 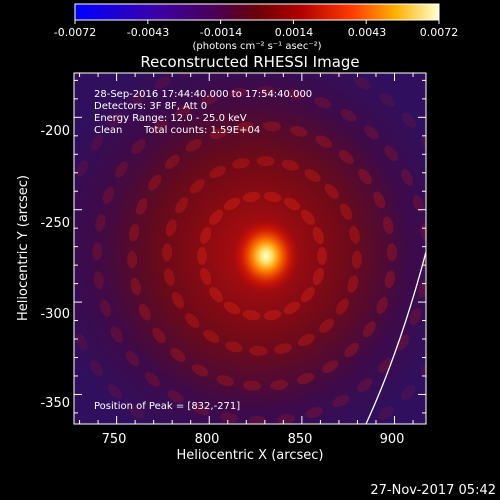 What do you see at coordinates (266, 256) in the screenshot?
I see `peak-source` at bounding box center [266, 256].